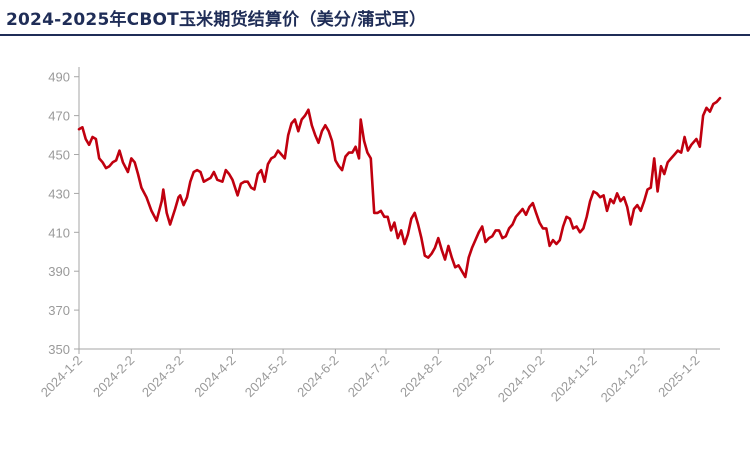  I want to click on x-tick-label: 2024-11-2, so click(574, 379).